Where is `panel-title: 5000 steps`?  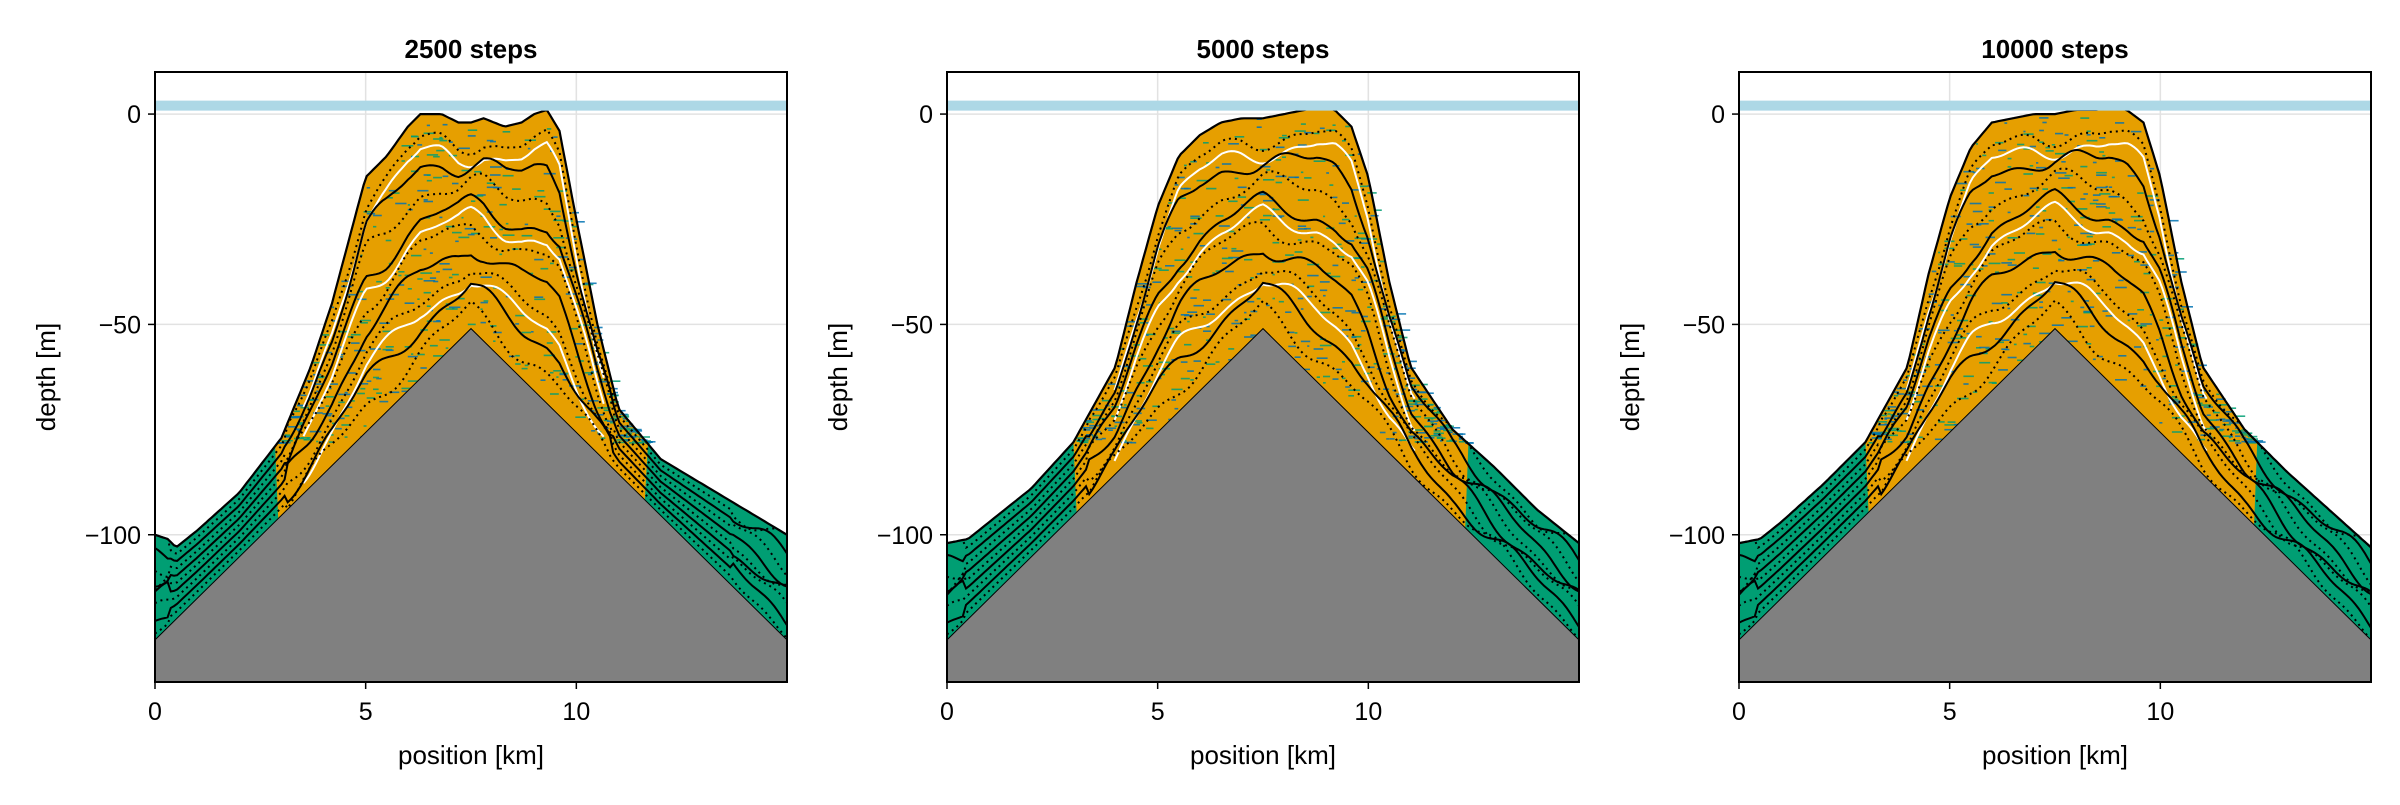 panel-title: 5000 steps is located at coordinates (1263, 49).